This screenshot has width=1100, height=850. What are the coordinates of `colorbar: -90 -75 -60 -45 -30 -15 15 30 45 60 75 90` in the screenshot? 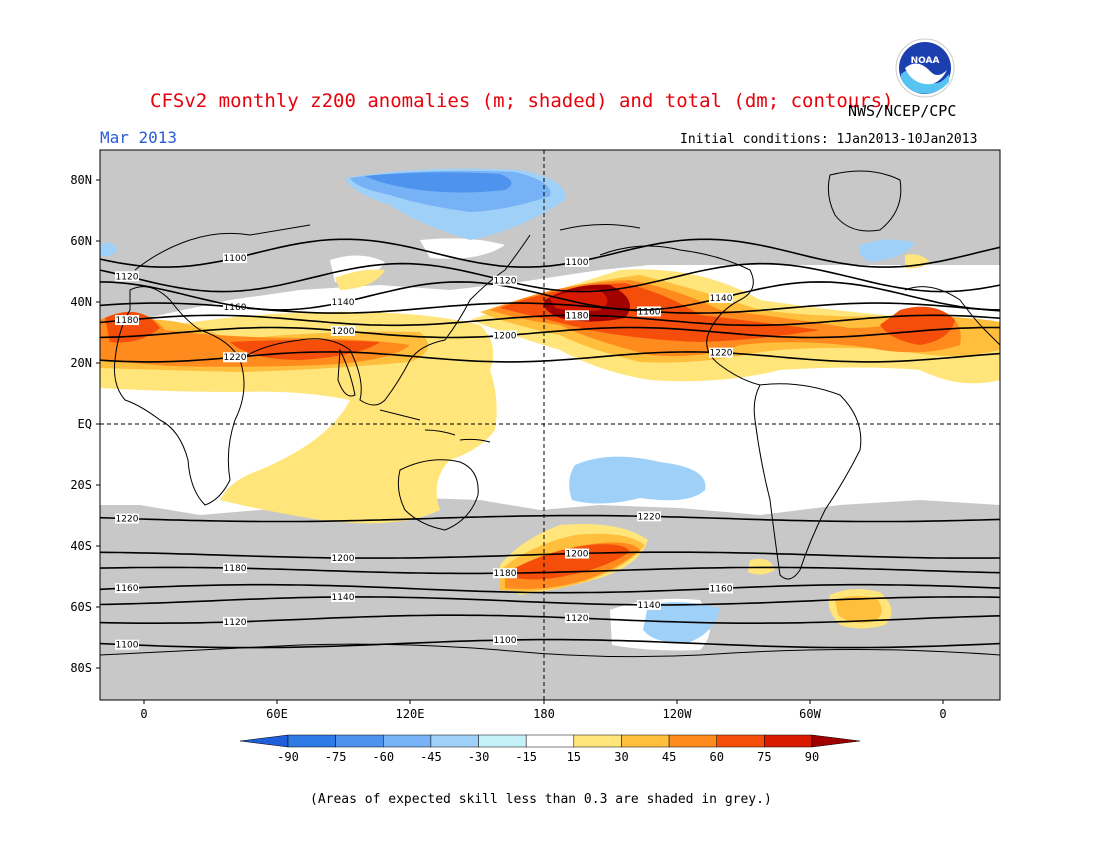 It's located at (550, 749).